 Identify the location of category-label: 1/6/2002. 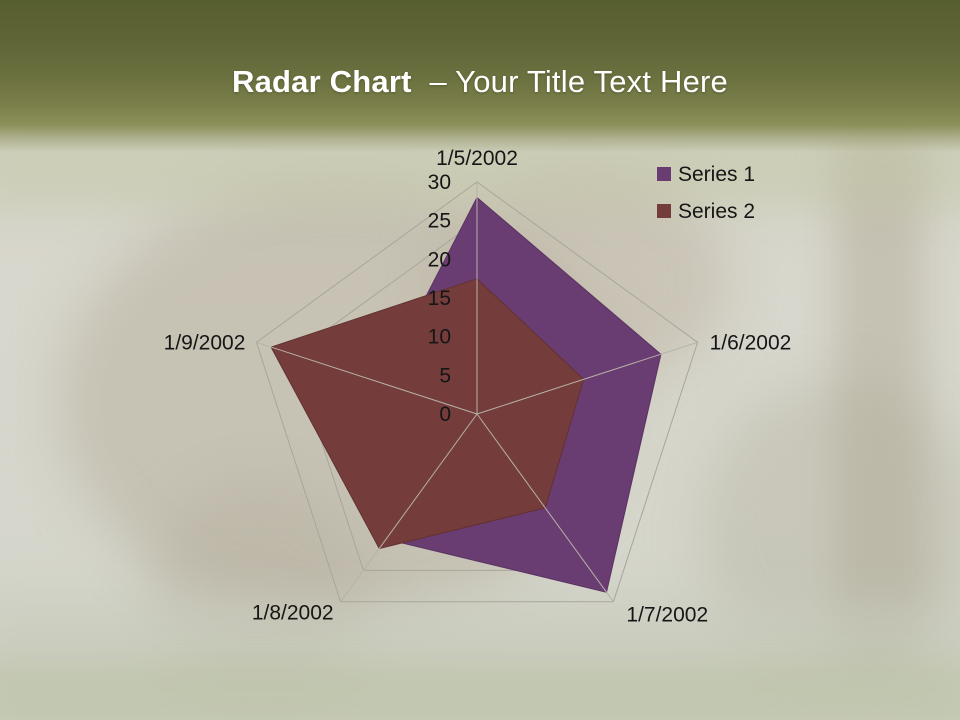
(751, 342).